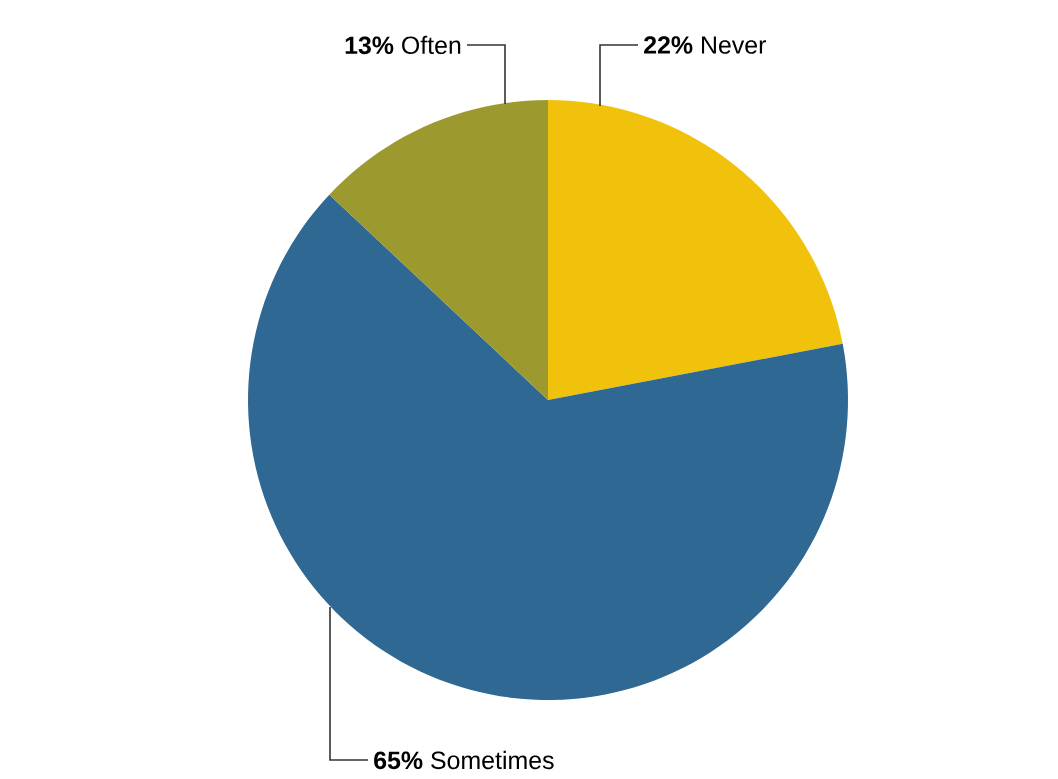  What do you see at coordinates (668, 45) in the screenshot?
I see `data-label: 22%` at bounding box center [668, 45].